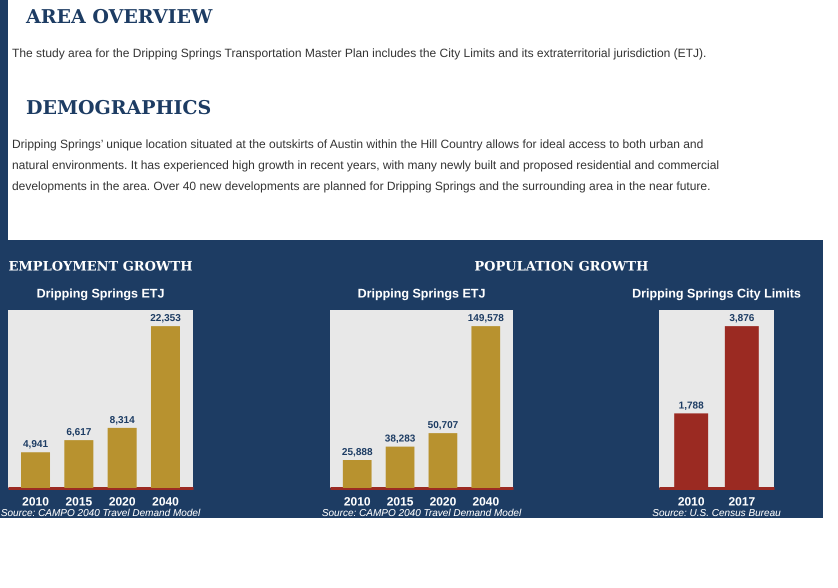 The image size is (838, 588). Describe the element at coordinates (79, 432) in the screenshot. I see `data-label: 6,617` at that location.